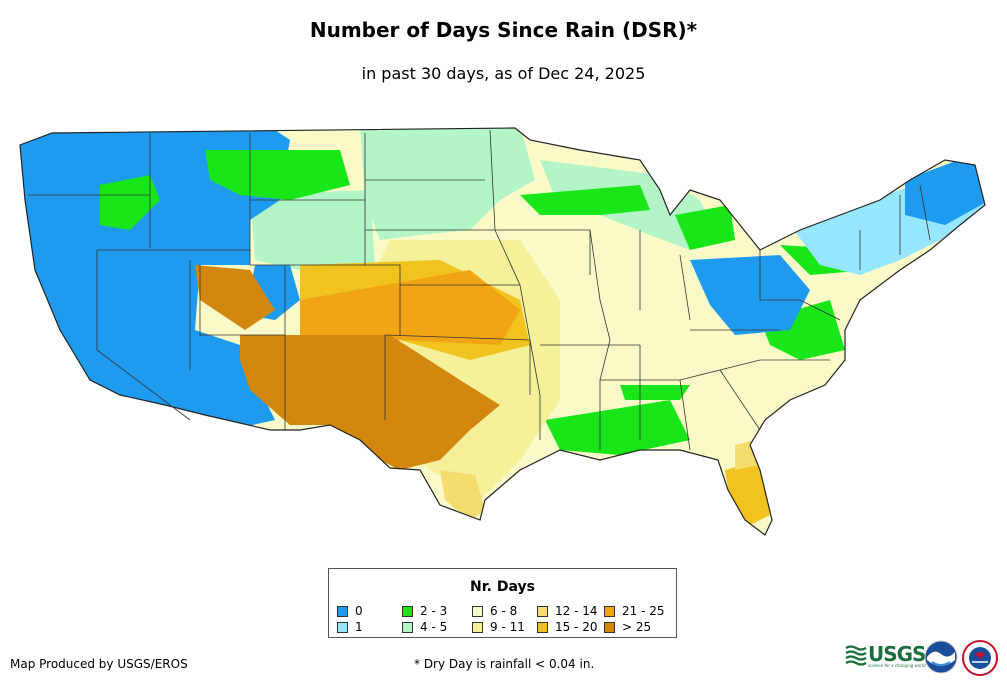 The image size is (1007, 691). I want to click on dsr-region-4-5-wyoming, so click(312, 230).